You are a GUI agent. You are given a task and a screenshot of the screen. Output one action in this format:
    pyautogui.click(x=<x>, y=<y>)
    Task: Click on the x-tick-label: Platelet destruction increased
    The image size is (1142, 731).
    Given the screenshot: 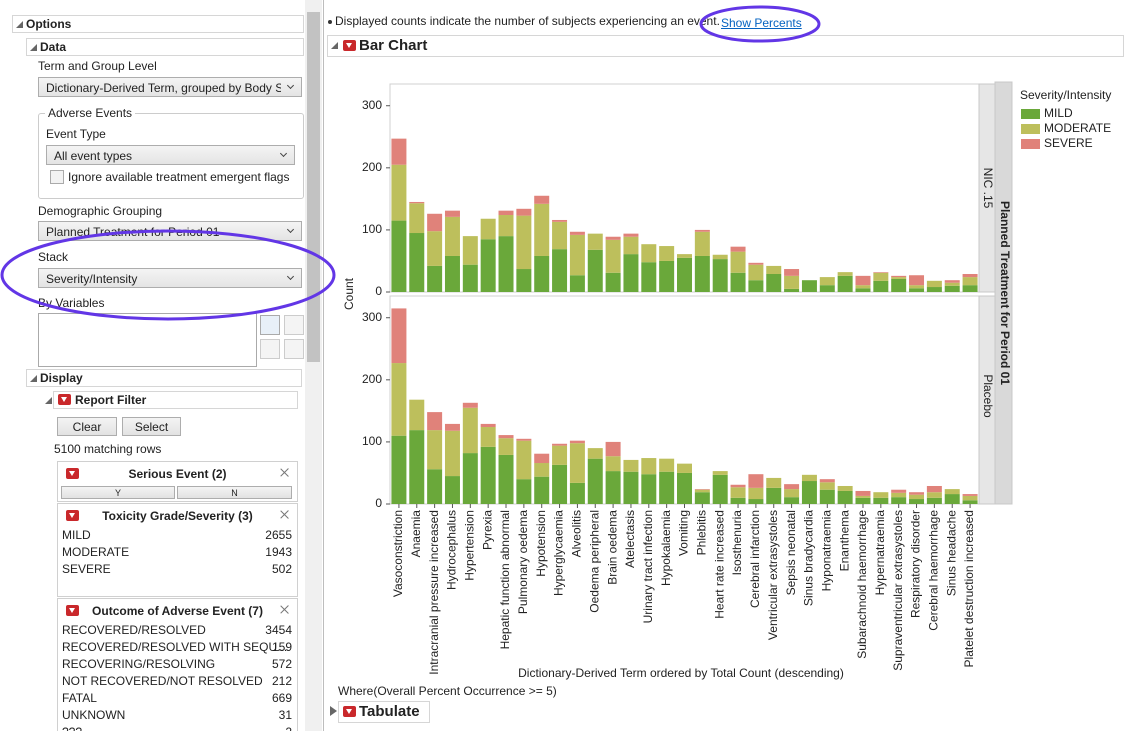 What is the action you would take?
    pyautogui.click(x=969, y=588)
    